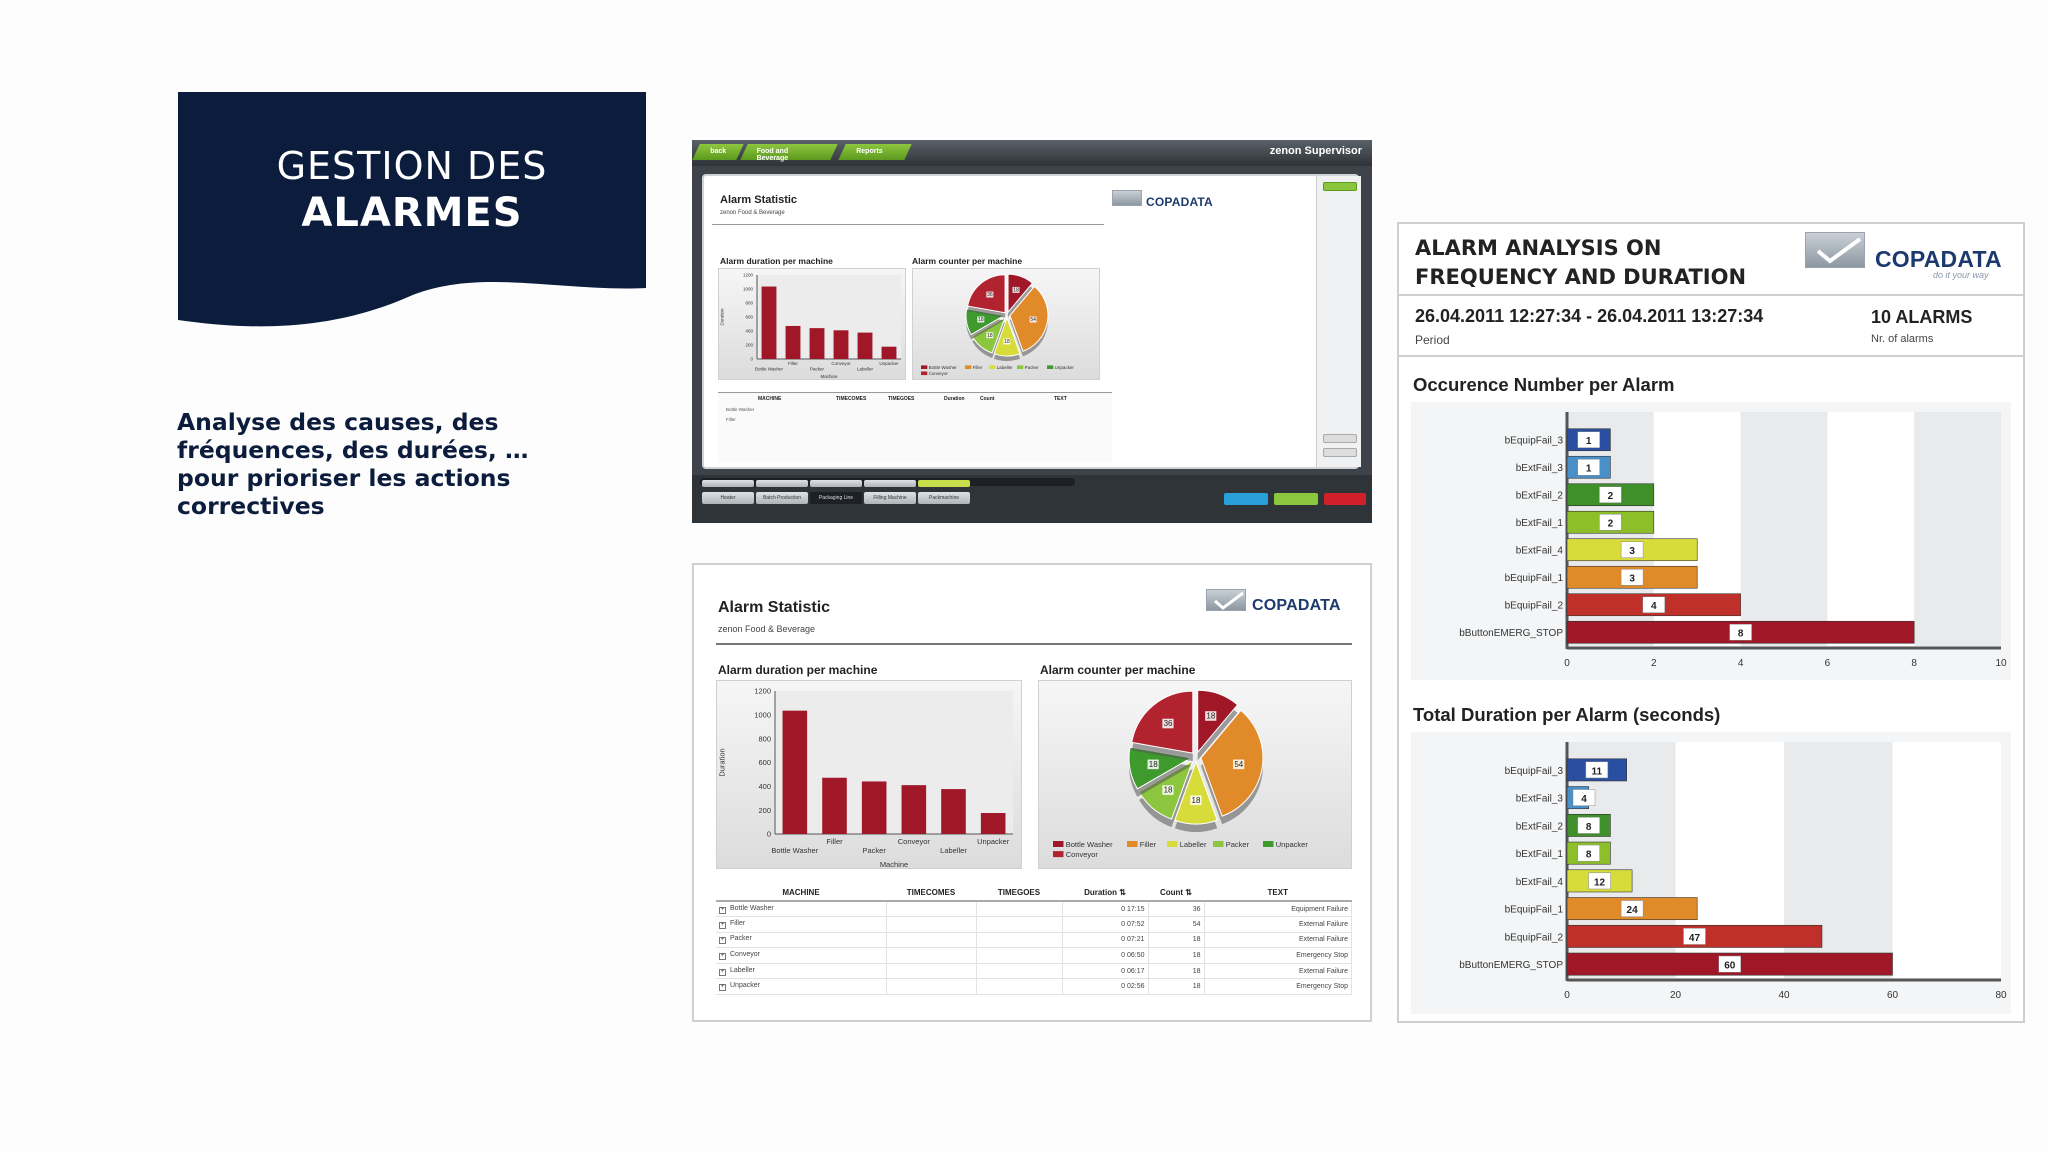 The image size is (2048, 1152). I want to click on cell-machine: + Conveyor, so click(801, 955).